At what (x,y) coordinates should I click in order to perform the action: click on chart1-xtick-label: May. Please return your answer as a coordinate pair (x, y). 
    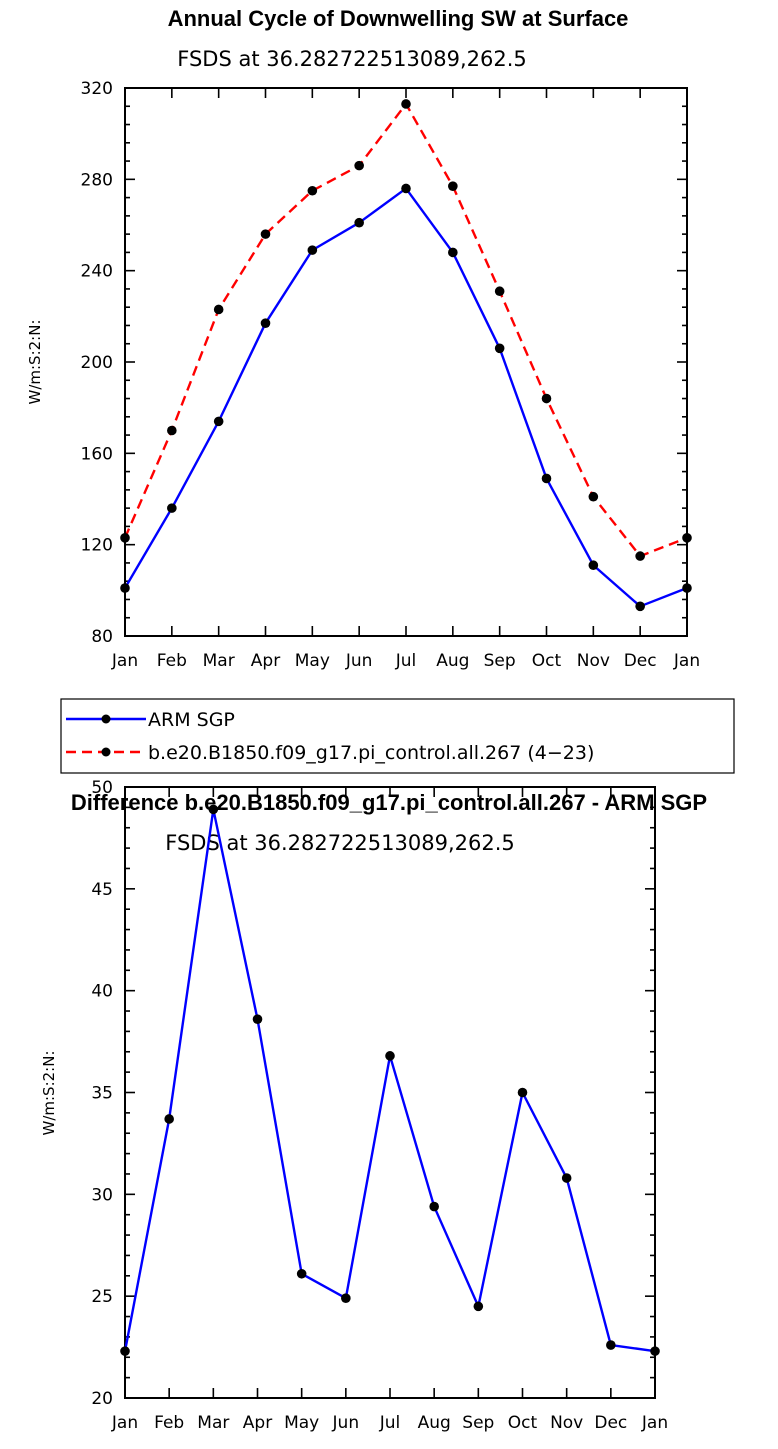
    Looking at the image, I should click on (312, 661).